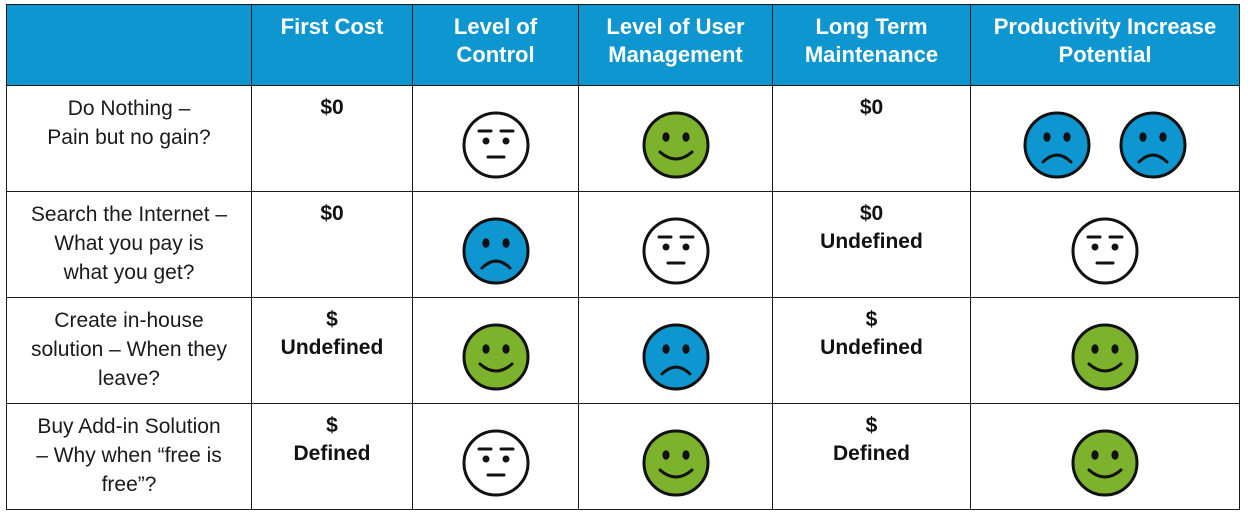 Image resolution: width=1248 pixels, height=520 pixels. What do you see at coordinates (1105, 45) in the screenshot?
I see `header-productivity-increase-potential: Productivity Increase Potential` at bounding box center [1105, 45].